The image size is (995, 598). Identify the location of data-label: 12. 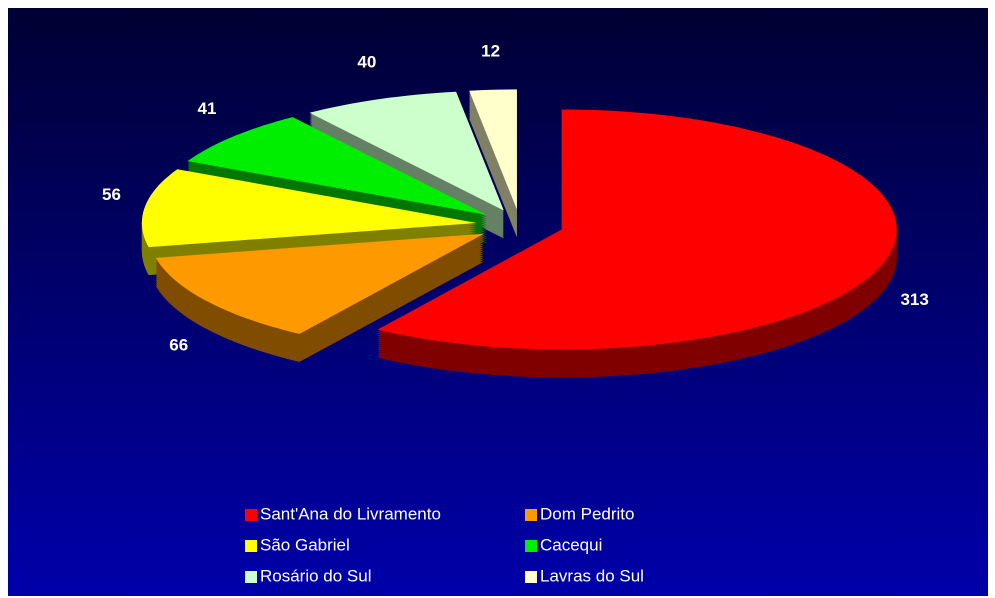
(490, 50).